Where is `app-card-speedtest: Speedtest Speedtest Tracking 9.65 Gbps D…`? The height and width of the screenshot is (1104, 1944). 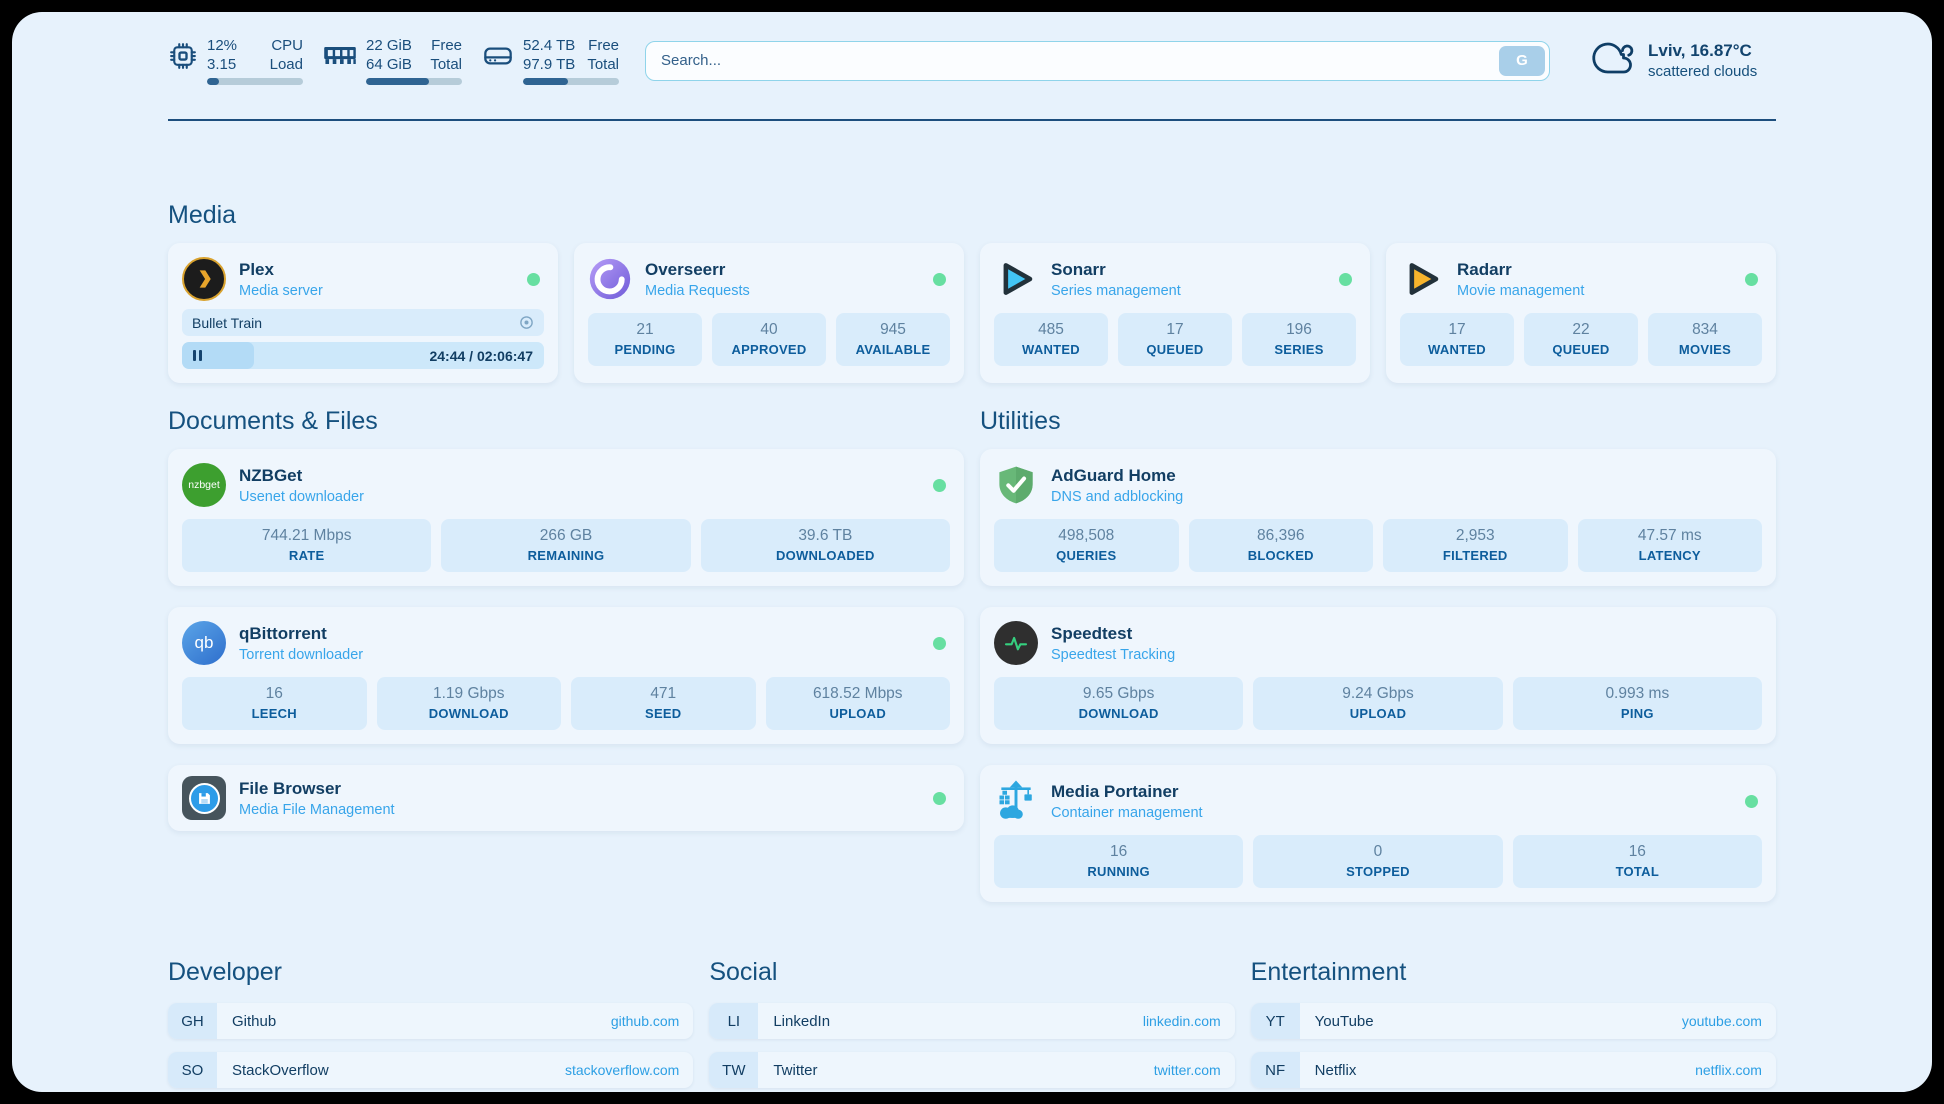 app-card-speedtest: Speedtest Speedtest Tracking 9.65 Gbps D… is located at coordinates (1378, 675).